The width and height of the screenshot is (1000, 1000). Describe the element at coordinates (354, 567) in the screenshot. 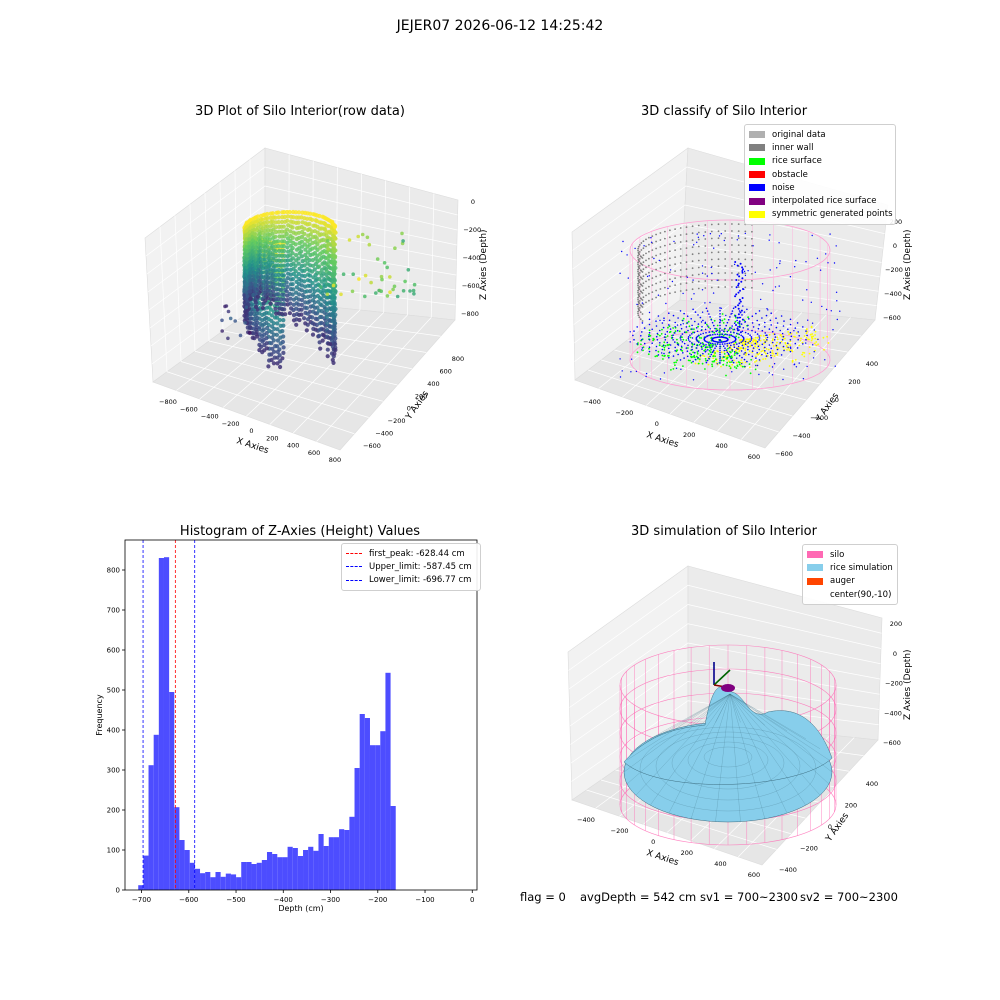

I see `legend-line-swatch` at that location.